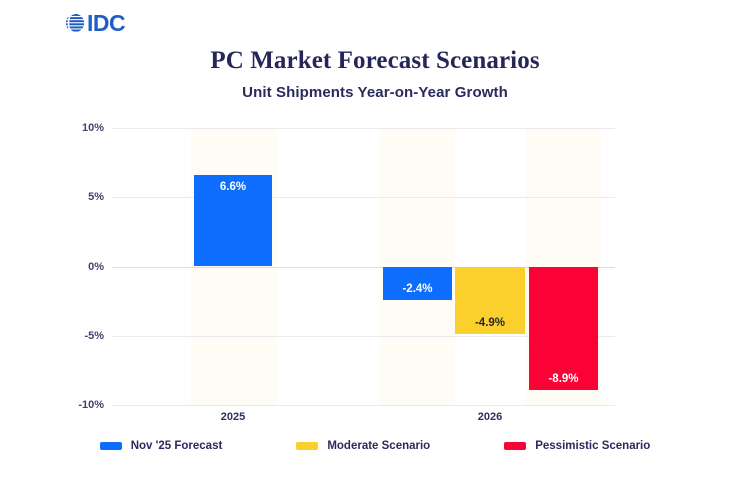 The width and height of the screenshot is (750, 483). I want to click on y-axis-tick-0: 0%, so click(96, 266).